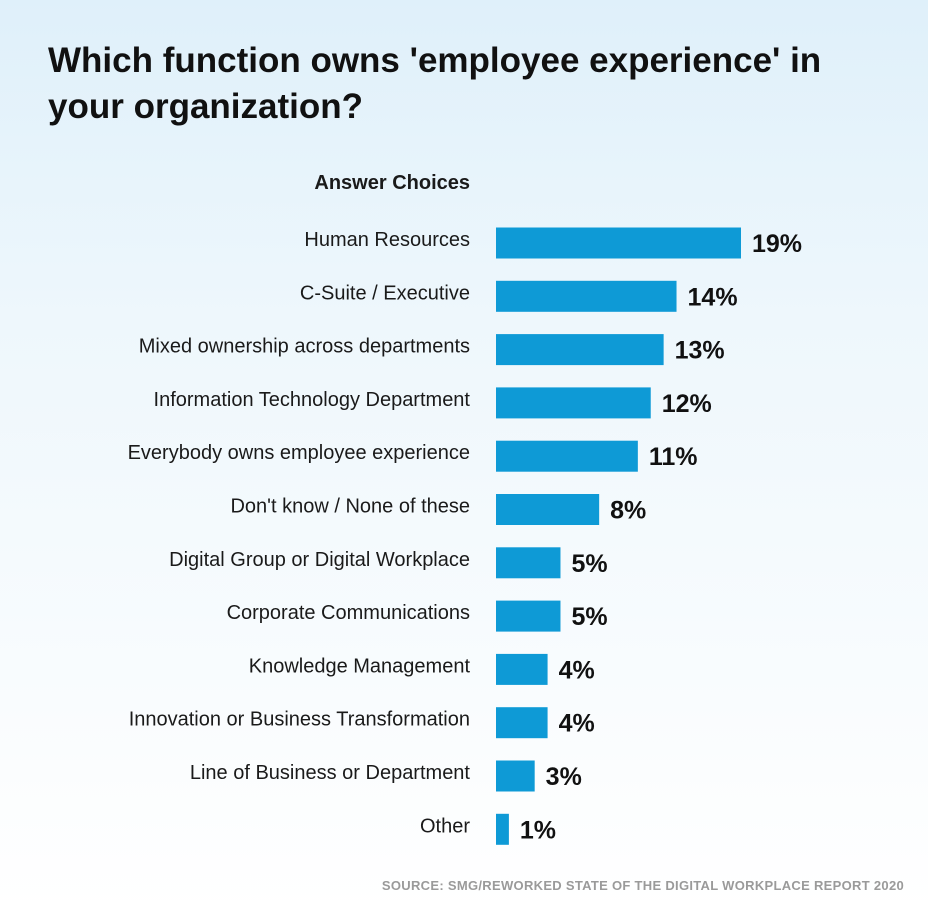 The width and height of the screenshot is (928, 910). Describe the element at coordinates (538, 830) in the screenshot. I see `value-label: 1%` at that location.